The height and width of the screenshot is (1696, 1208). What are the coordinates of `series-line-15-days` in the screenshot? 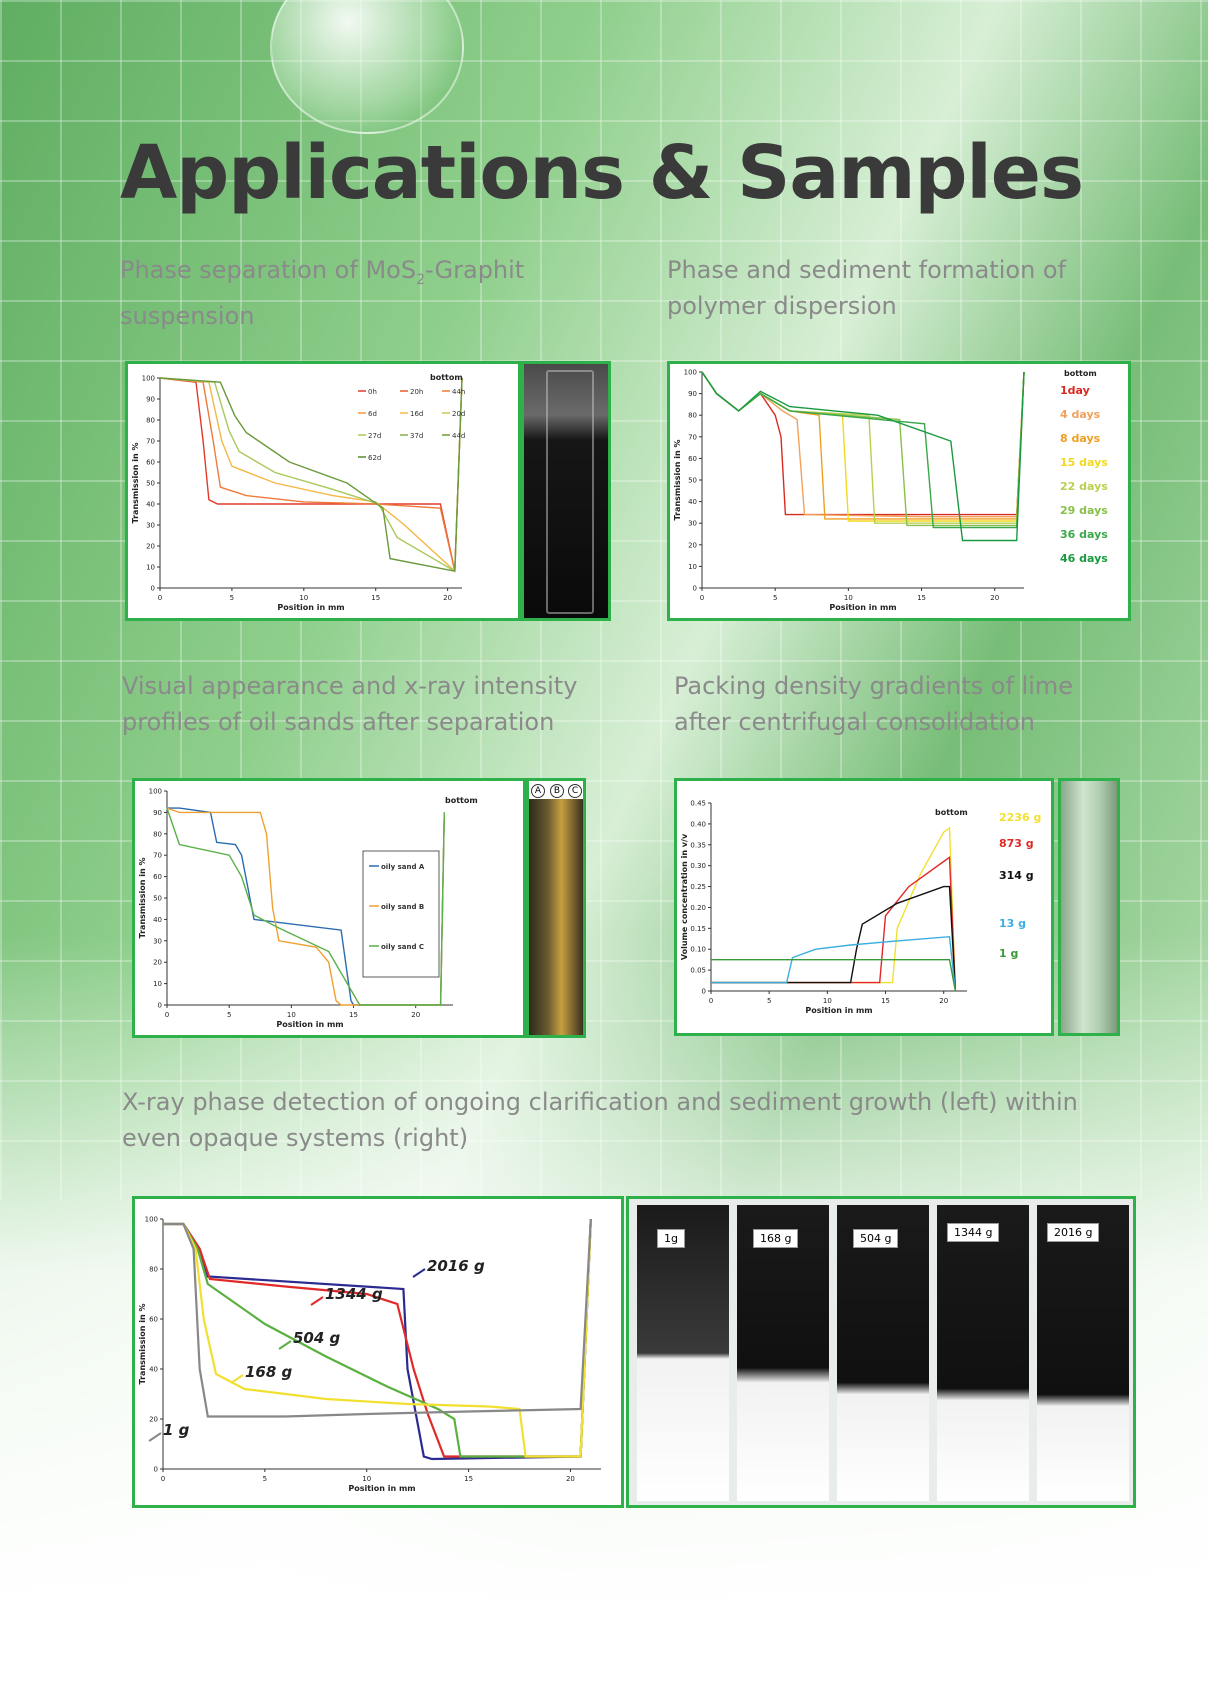 It's located at (863, 446).